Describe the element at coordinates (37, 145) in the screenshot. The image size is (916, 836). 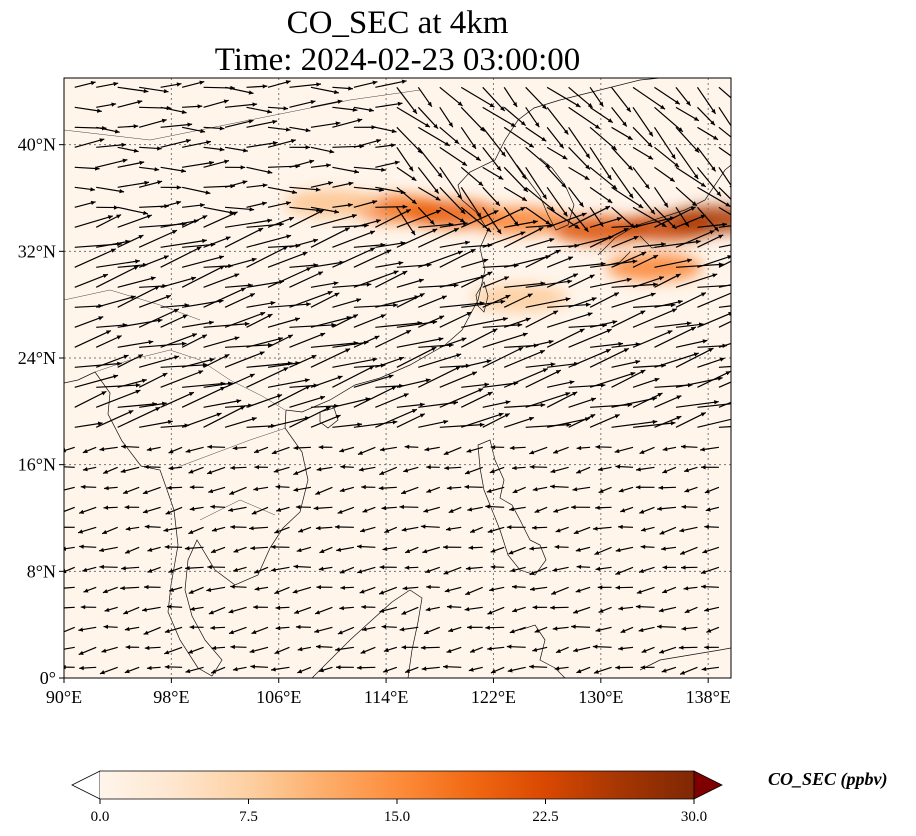
I see `latitude-tick-label: 40°N` at that location.